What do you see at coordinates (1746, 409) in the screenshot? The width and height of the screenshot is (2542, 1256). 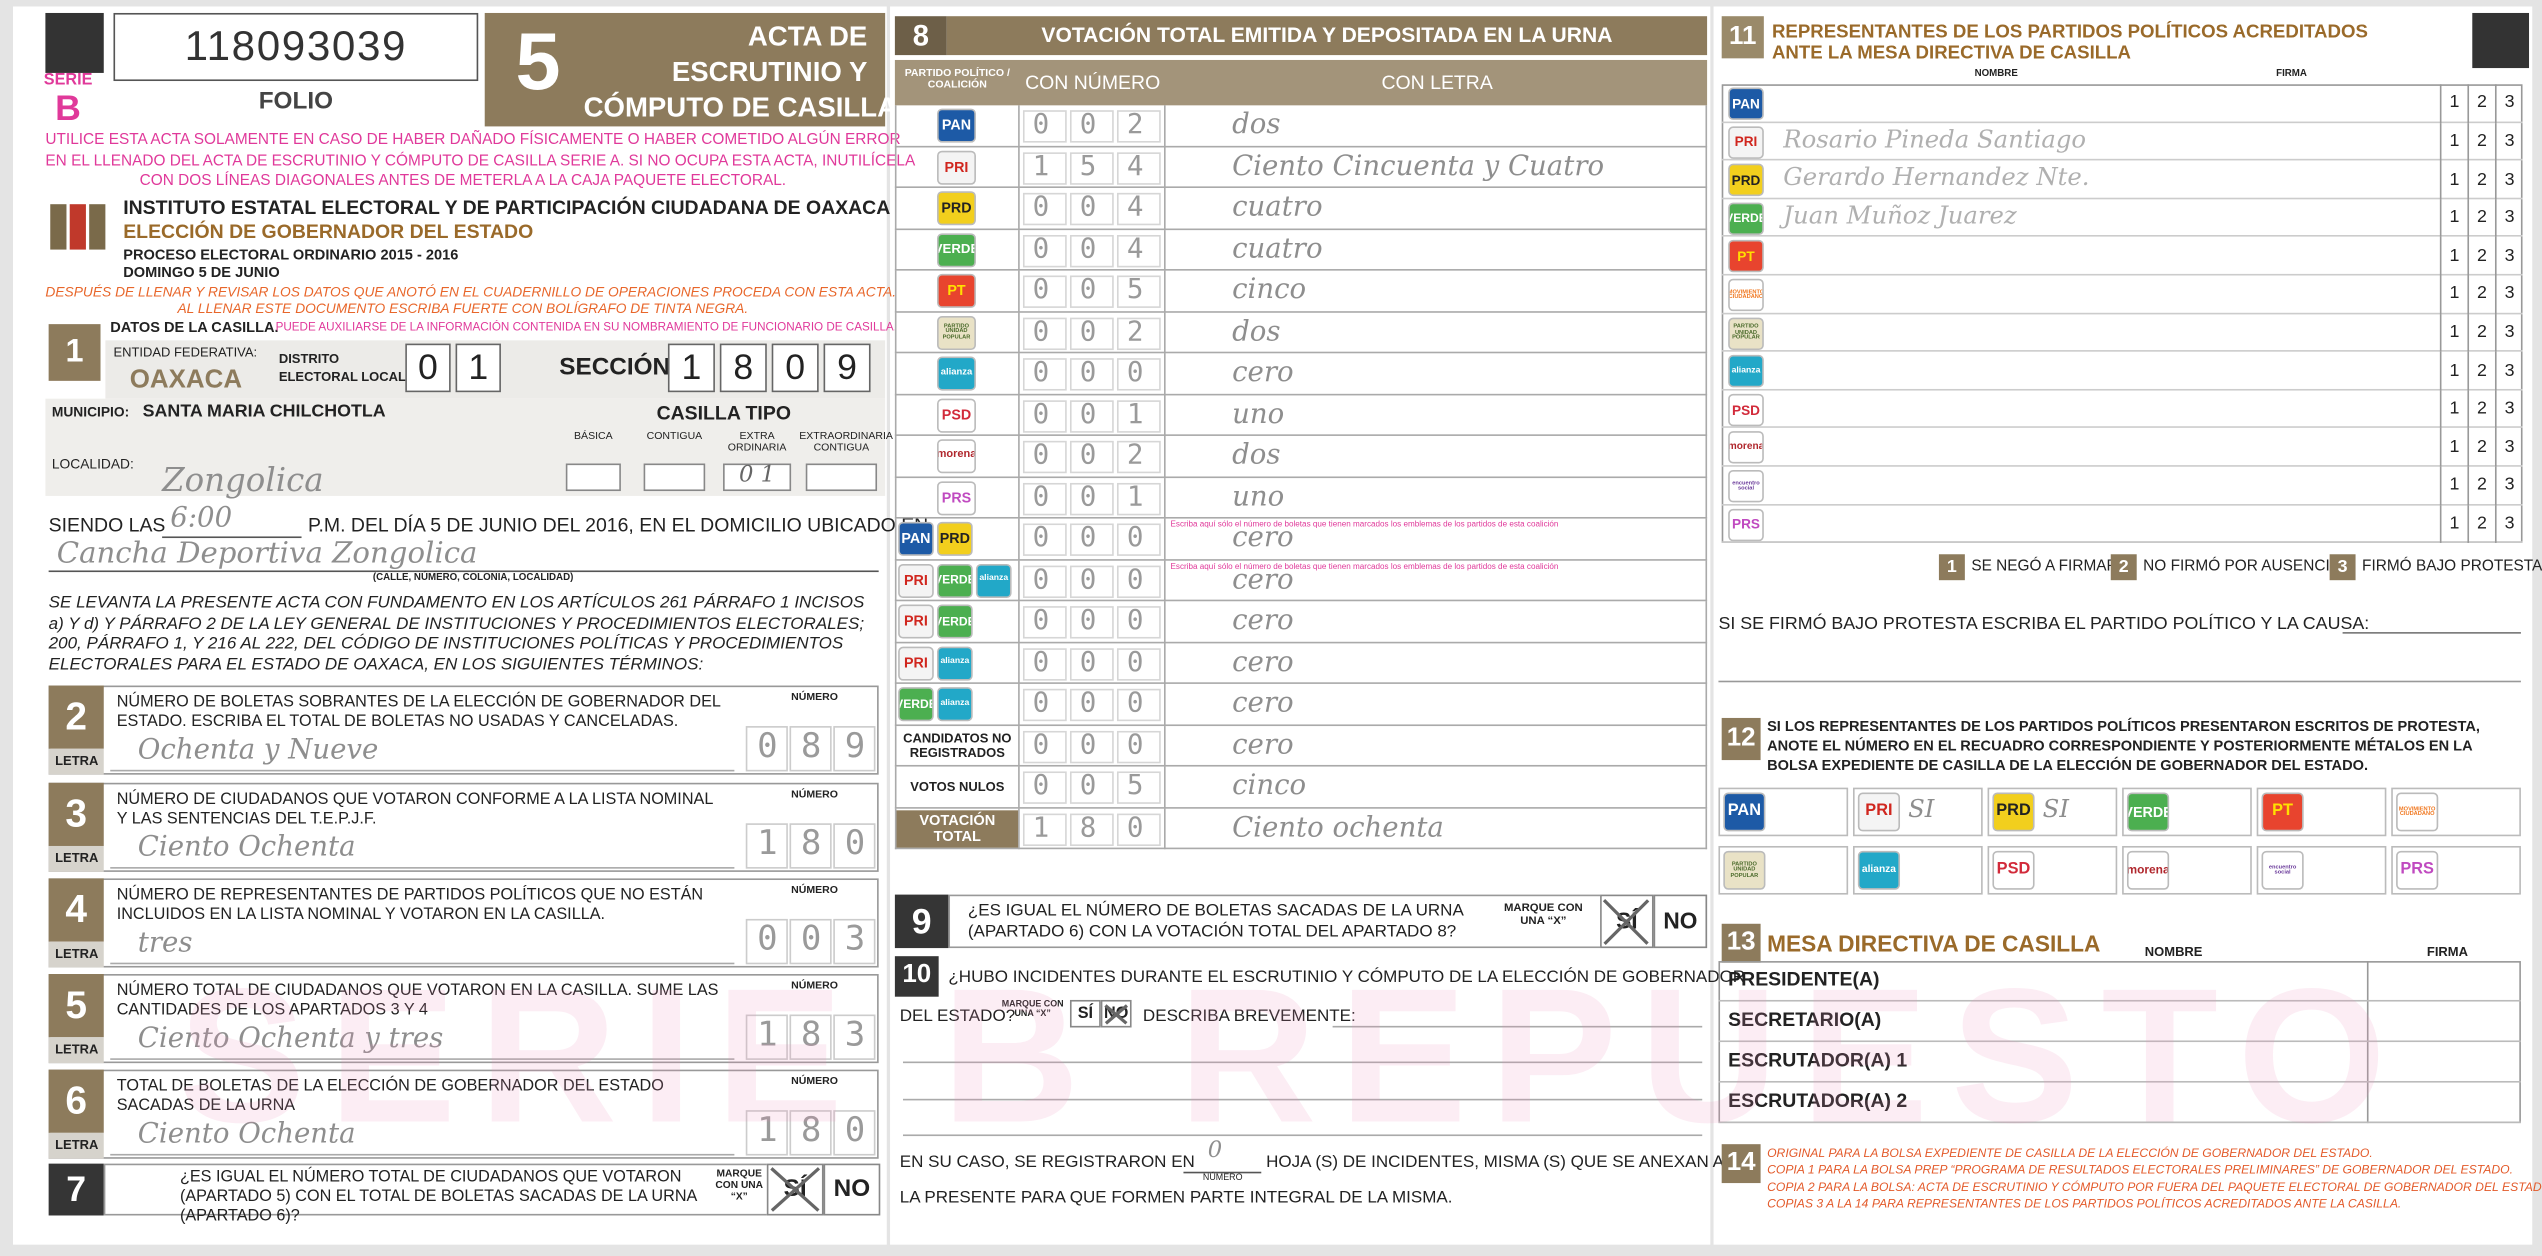 I see `party-logo: PSD` at bounding box center [1746, 409].